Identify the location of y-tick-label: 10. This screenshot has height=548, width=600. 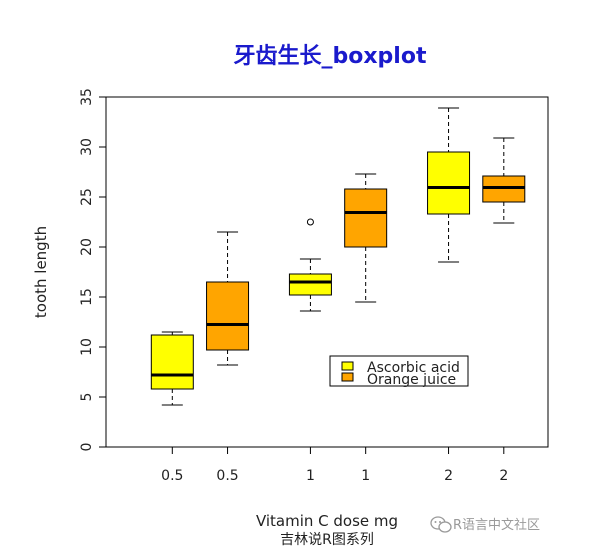
(87, 347).